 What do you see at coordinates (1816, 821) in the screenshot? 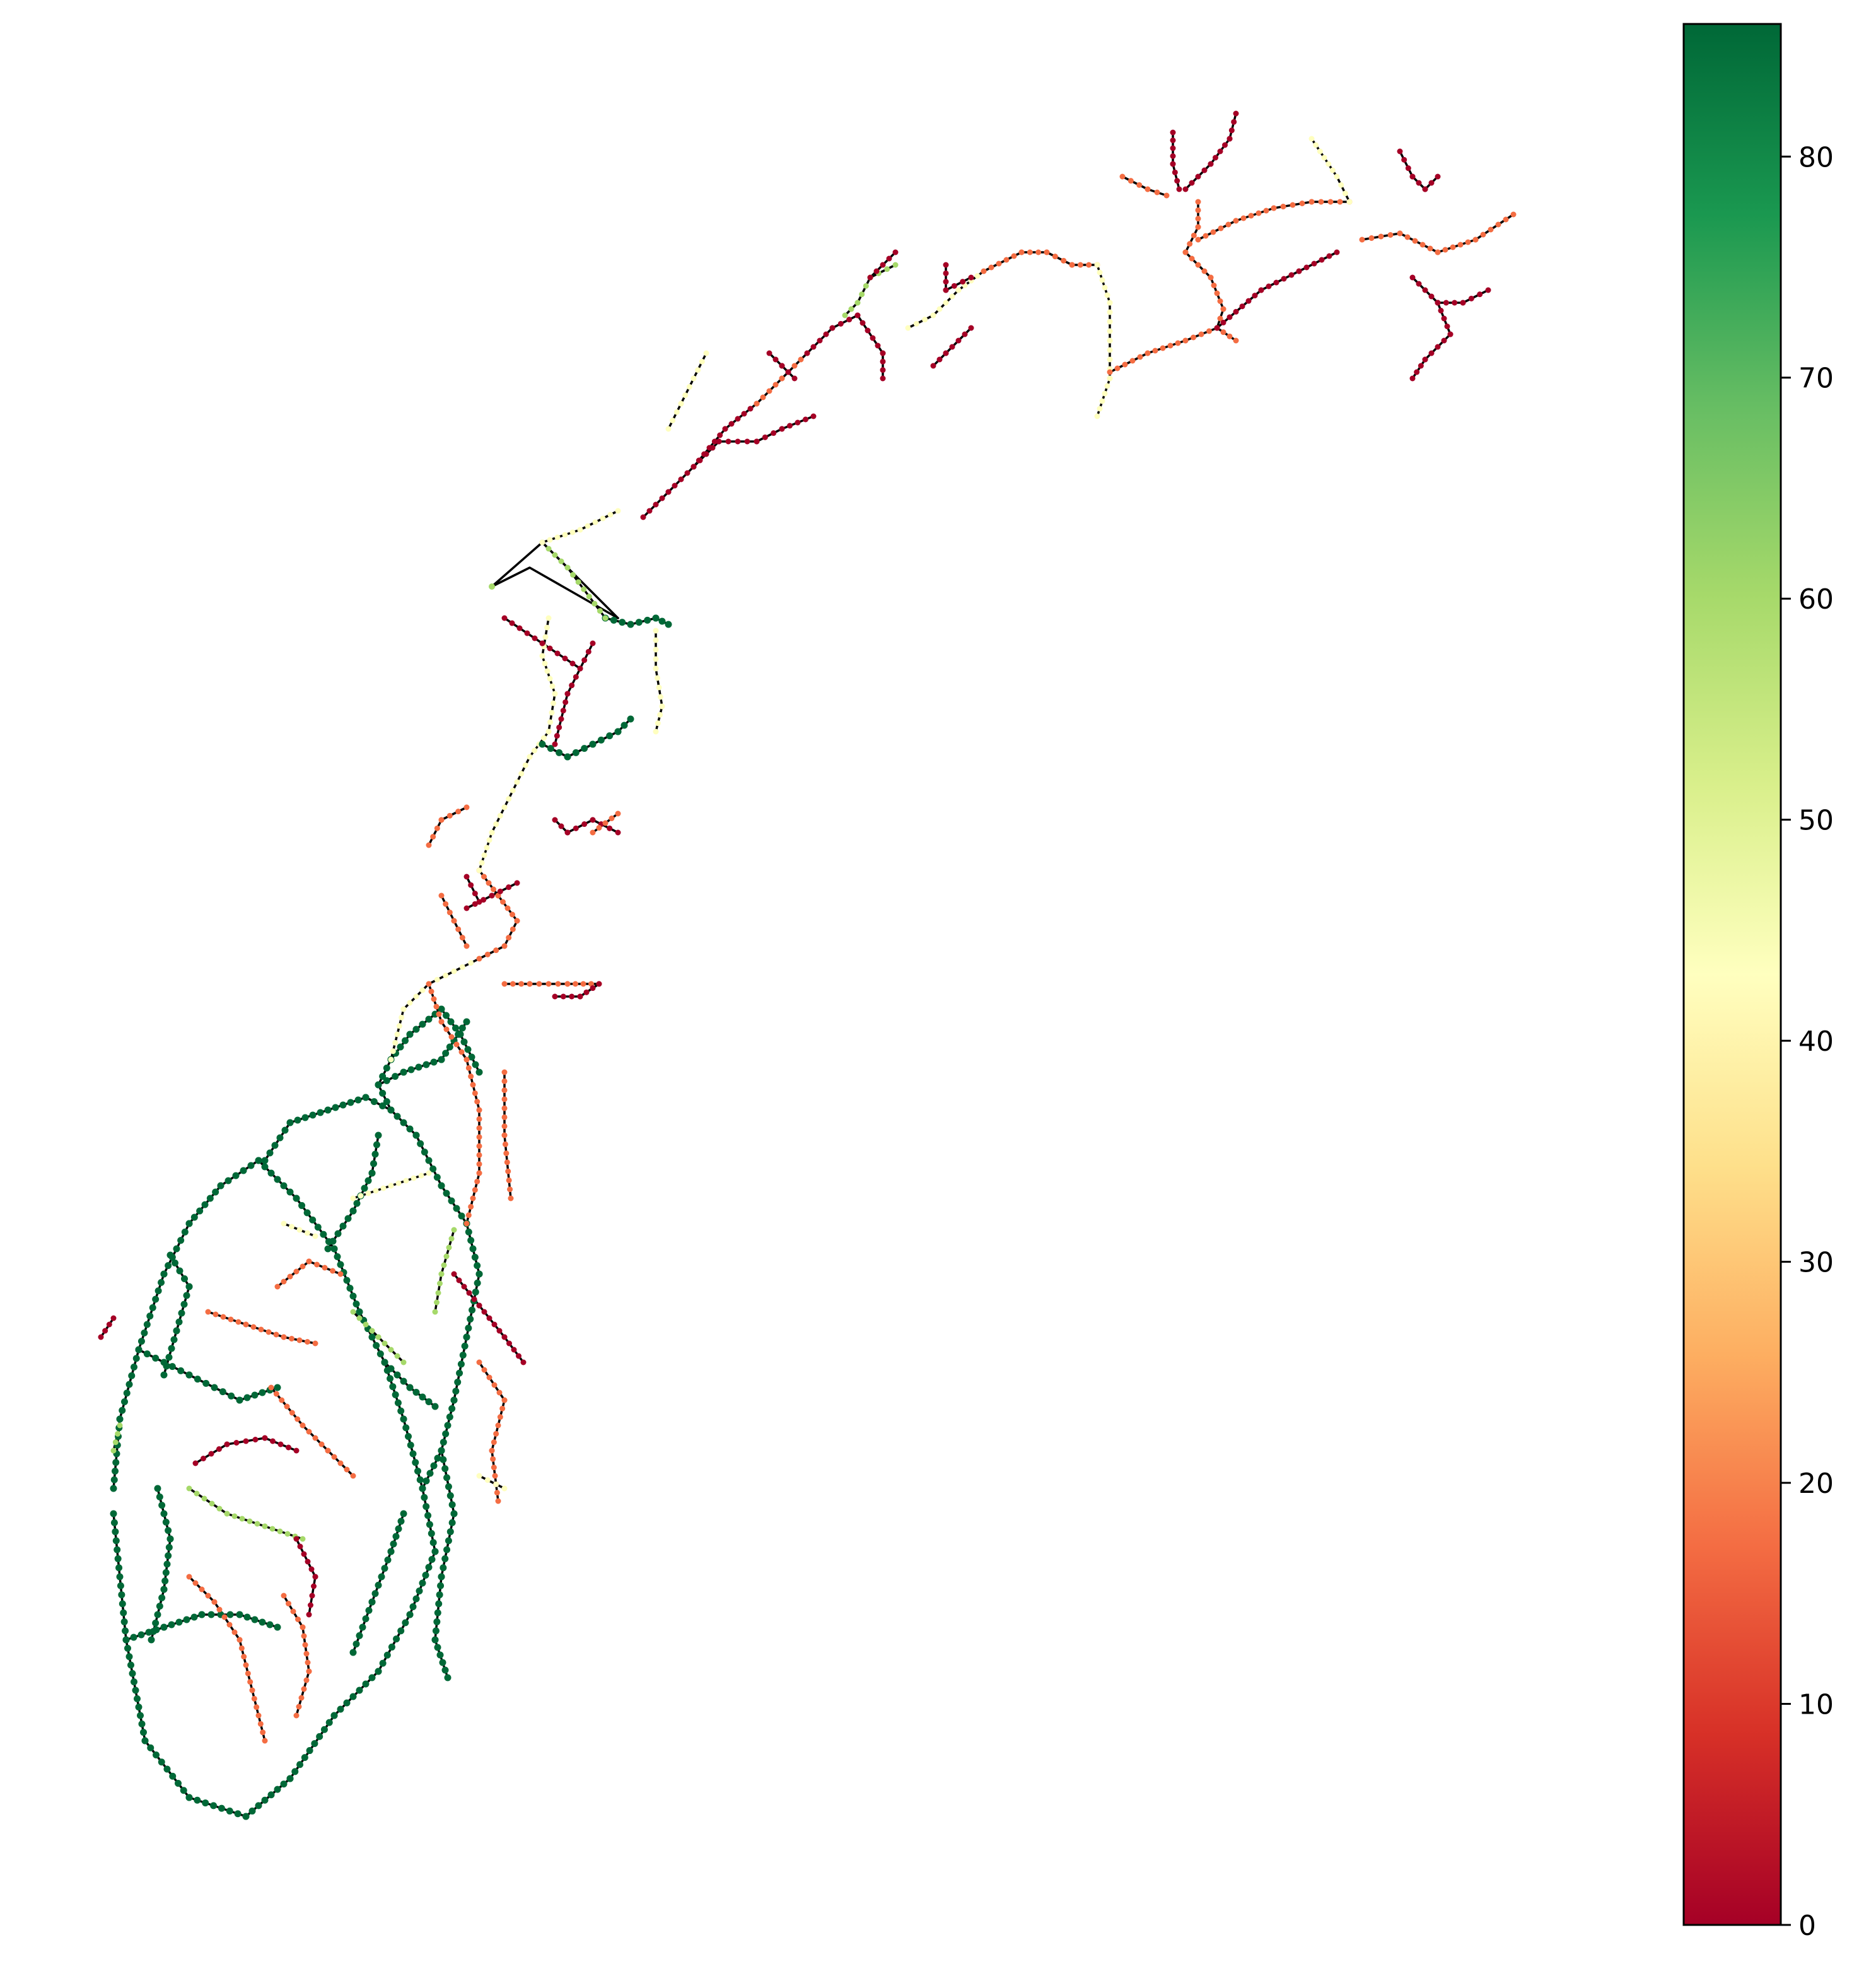
I see `colorbar-tick-label: 50` at bounding box center [1816, 821].